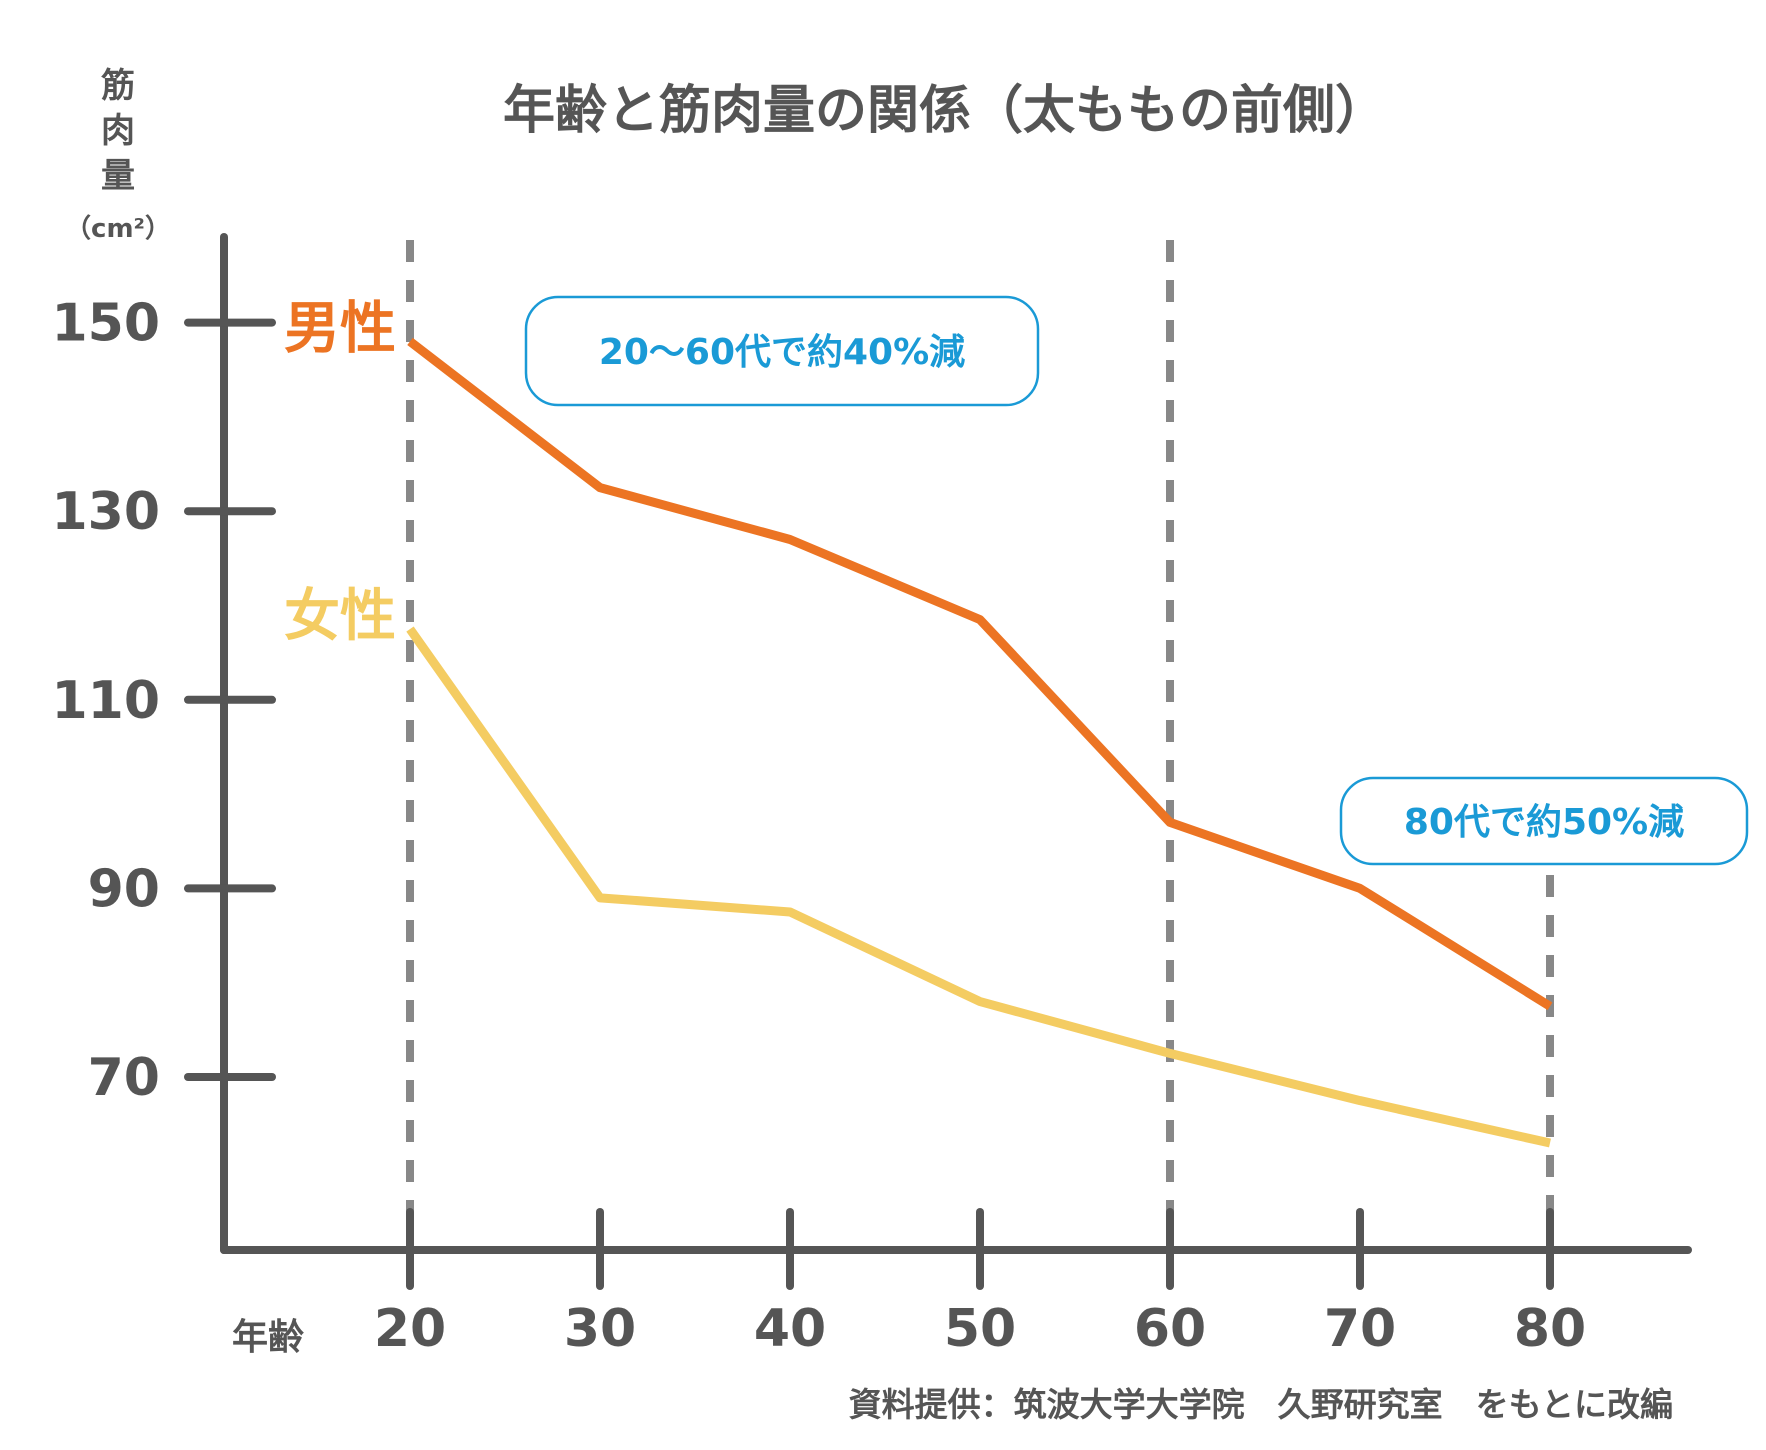 Image resolution: width=1766 pixels, height=1450 pixels. I want to click on x-tick-label-70: 70, so click(1360, 1329).